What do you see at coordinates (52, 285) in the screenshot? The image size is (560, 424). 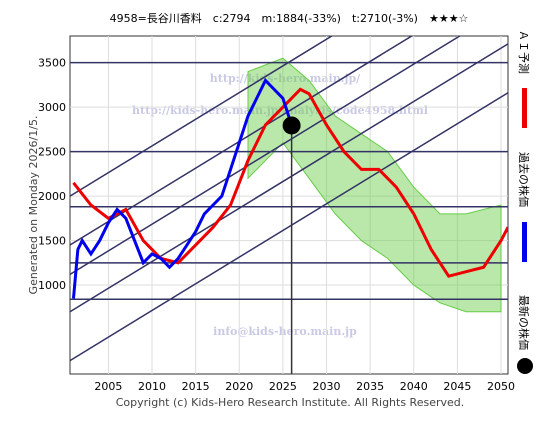 I see `y-tick-label: 1000` at bounding box center [52, 285].